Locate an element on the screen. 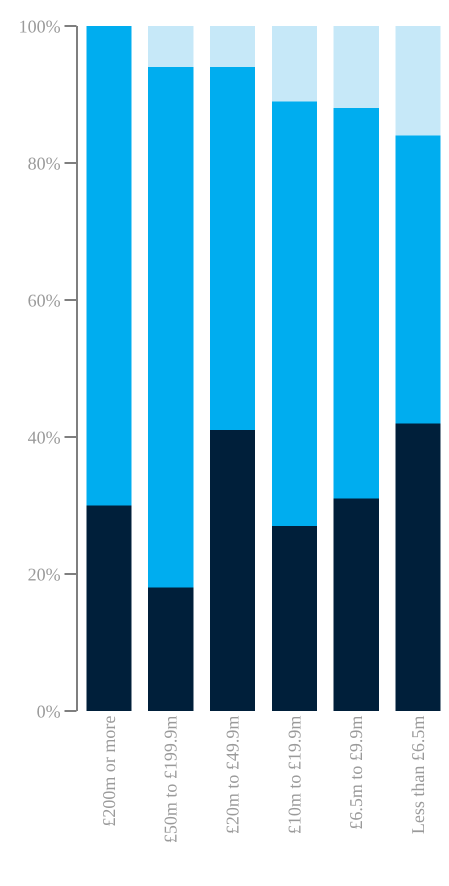 This screenshot has width=449, height=886. x-tick-label: £10m to £19.9m is located at coordinates (294, 775).